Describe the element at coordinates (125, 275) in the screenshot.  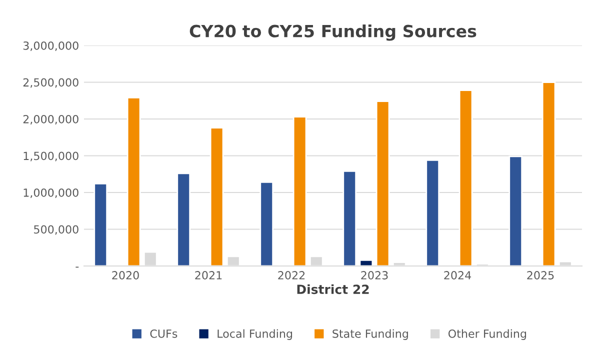
I see `x-tick-label: 2020` at that location.